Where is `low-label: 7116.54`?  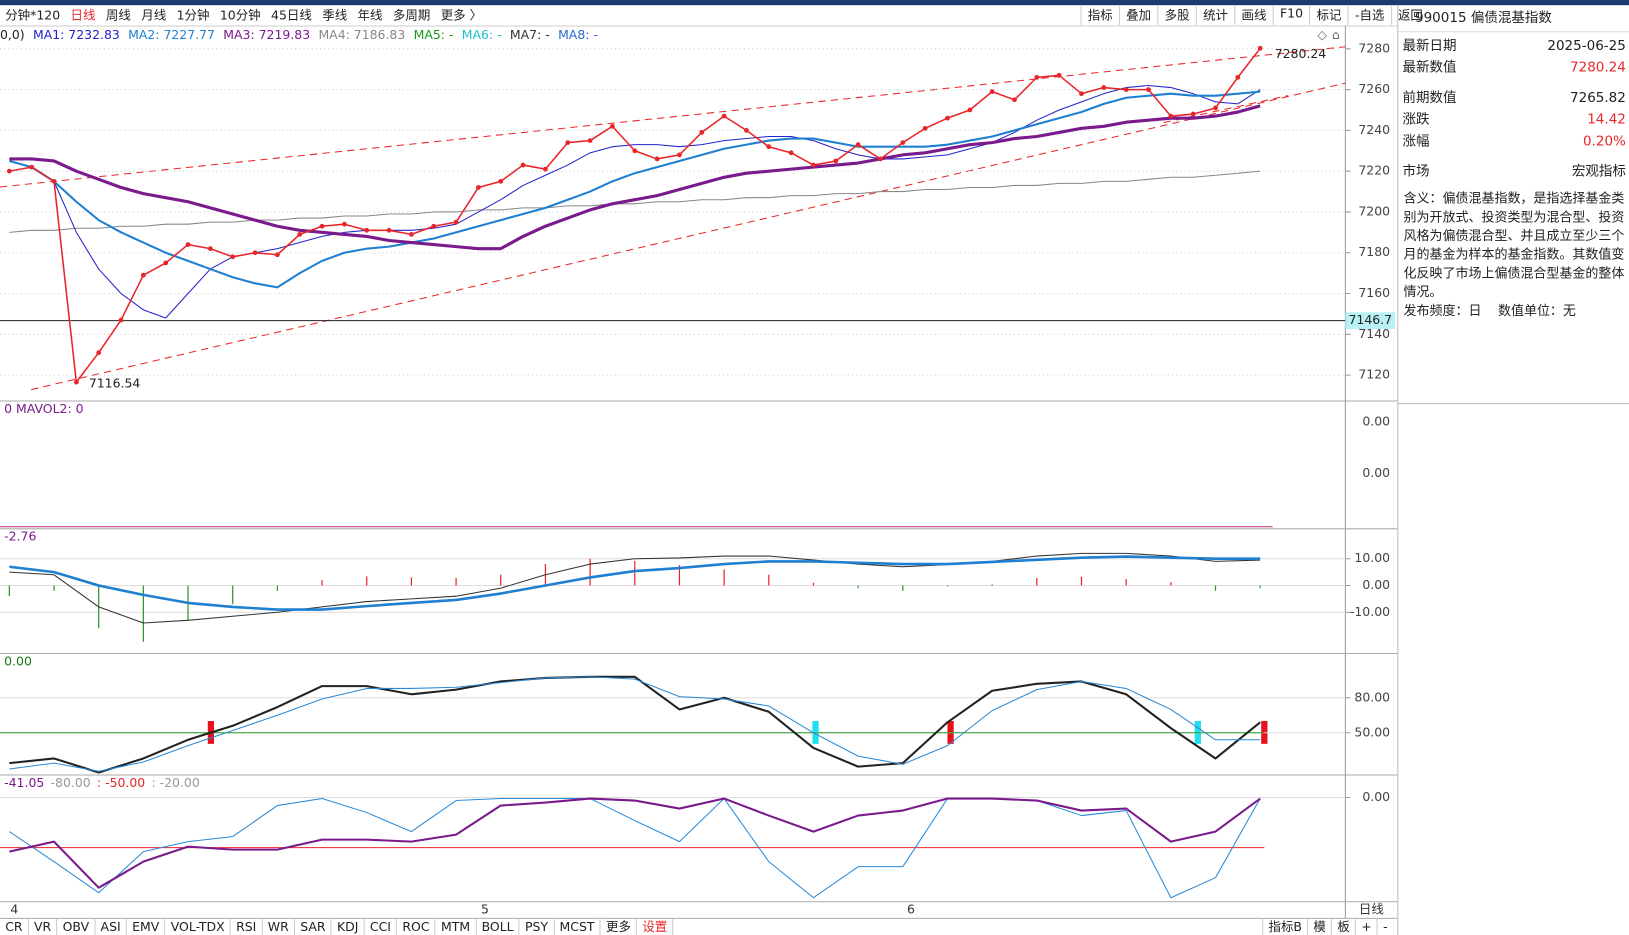 low-label: 7116.54 is located at coordinates (115, 383).